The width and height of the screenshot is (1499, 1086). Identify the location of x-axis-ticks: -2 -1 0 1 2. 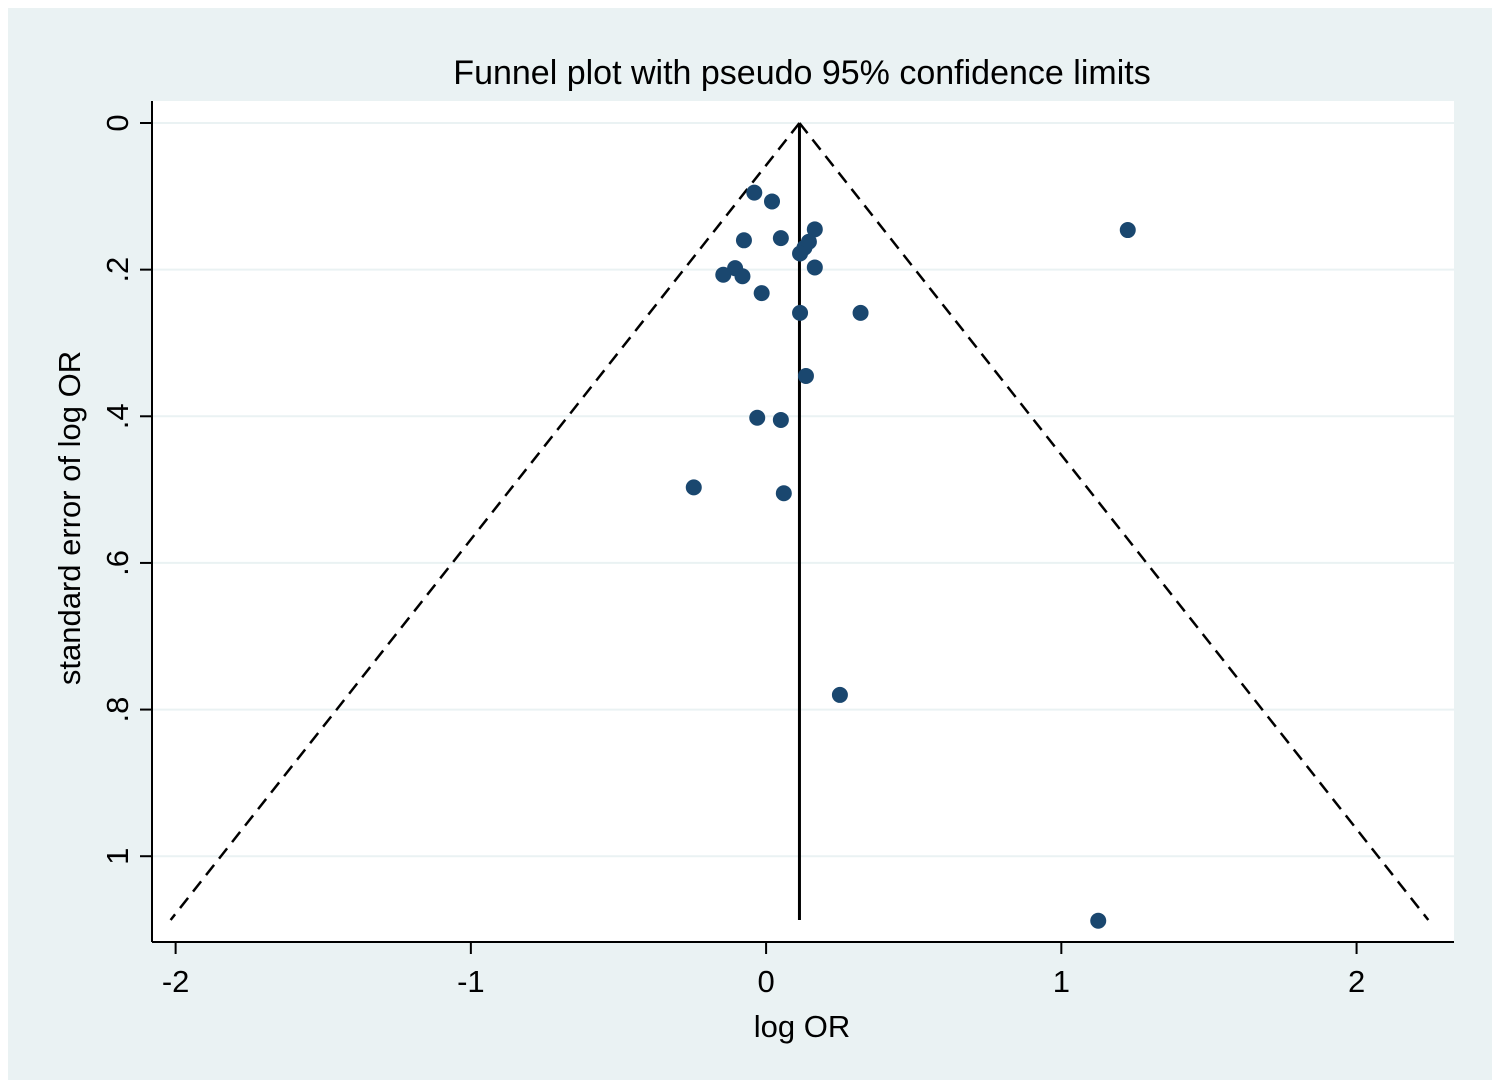
(763, 970).